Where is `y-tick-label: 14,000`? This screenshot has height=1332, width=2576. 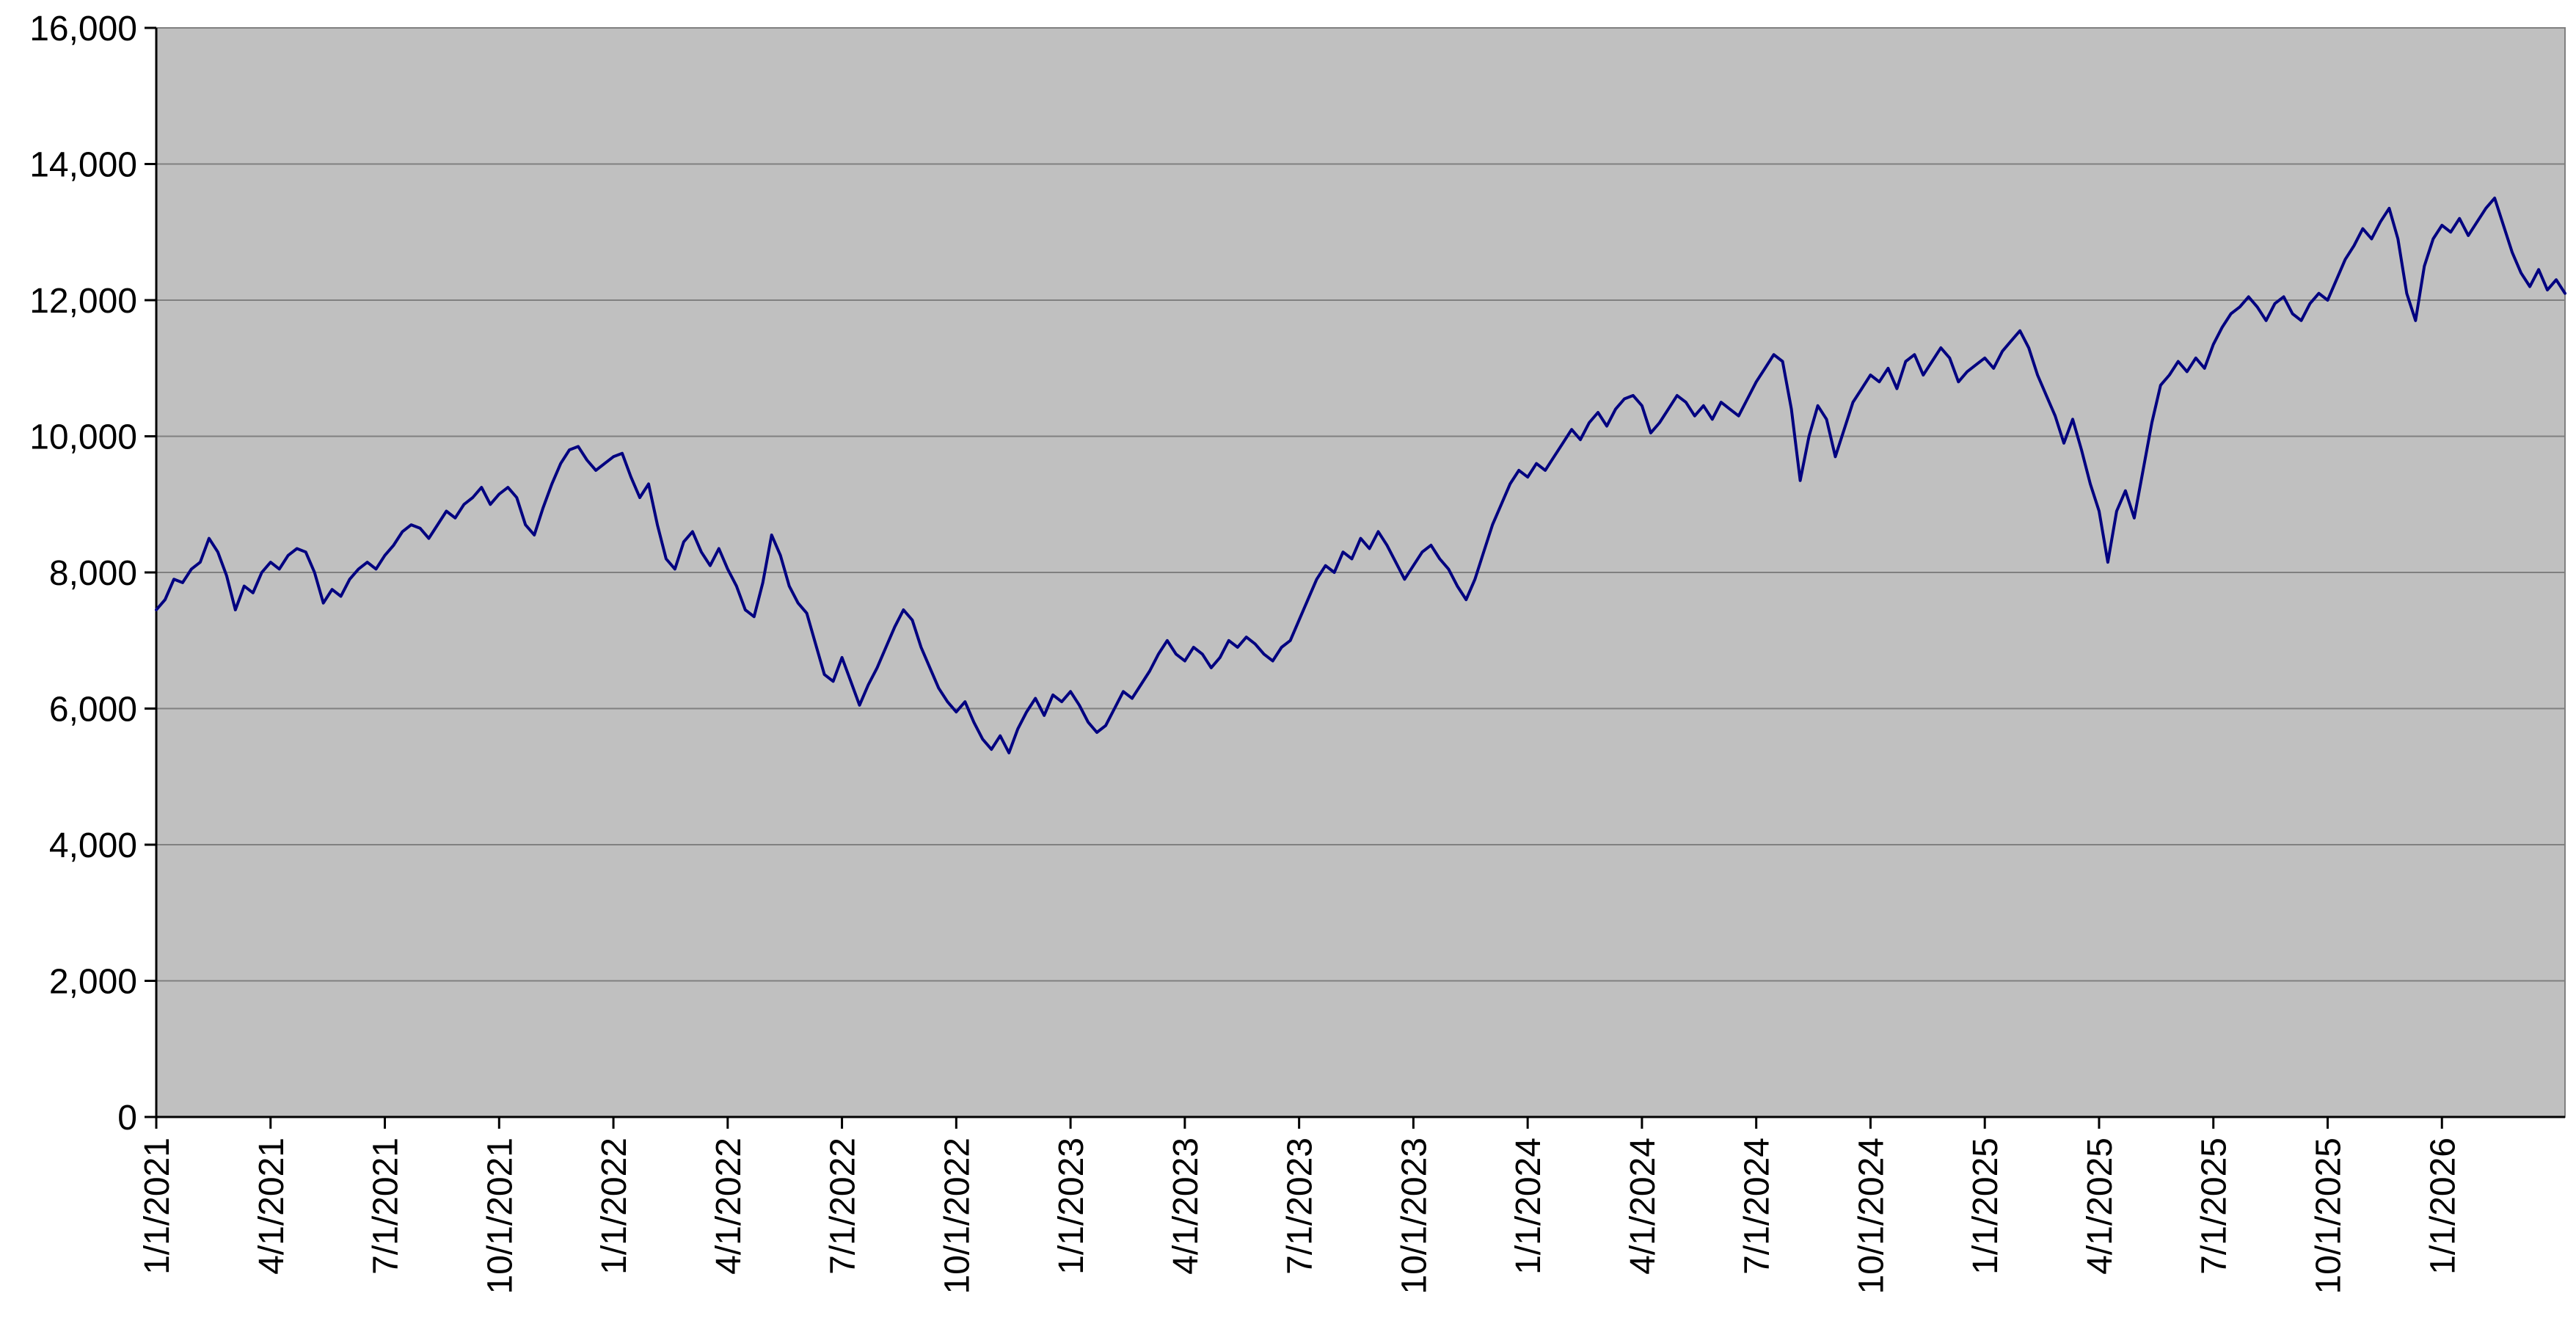
y-tick-label: 14,000 is located at coordinates (83, 165).